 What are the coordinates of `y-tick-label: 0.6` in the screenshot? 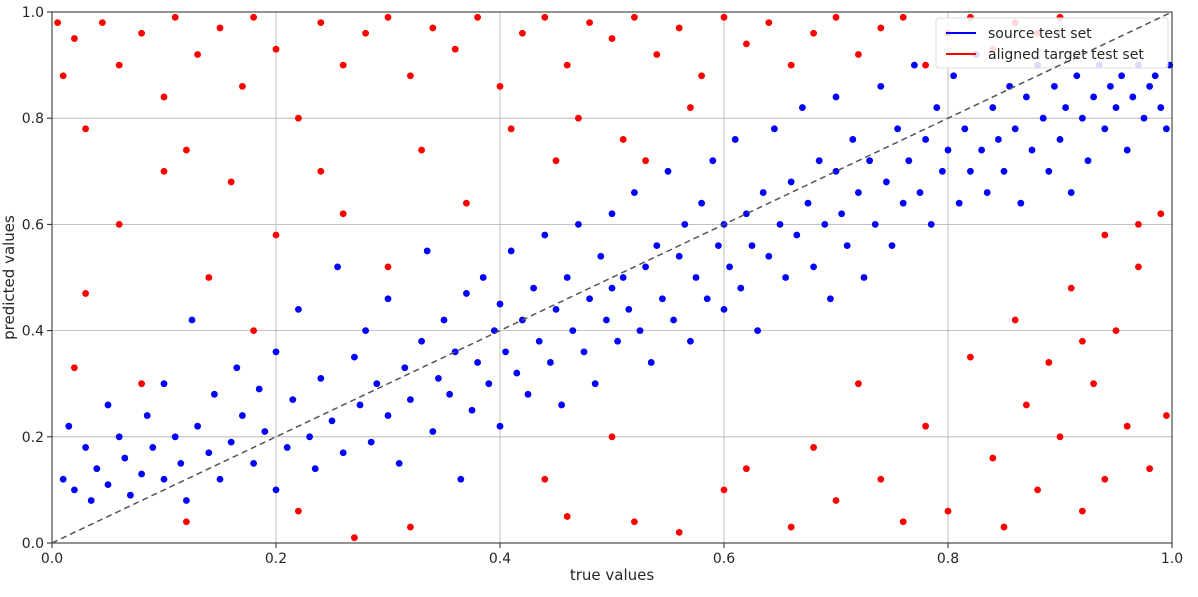 It's located at (33, 225).